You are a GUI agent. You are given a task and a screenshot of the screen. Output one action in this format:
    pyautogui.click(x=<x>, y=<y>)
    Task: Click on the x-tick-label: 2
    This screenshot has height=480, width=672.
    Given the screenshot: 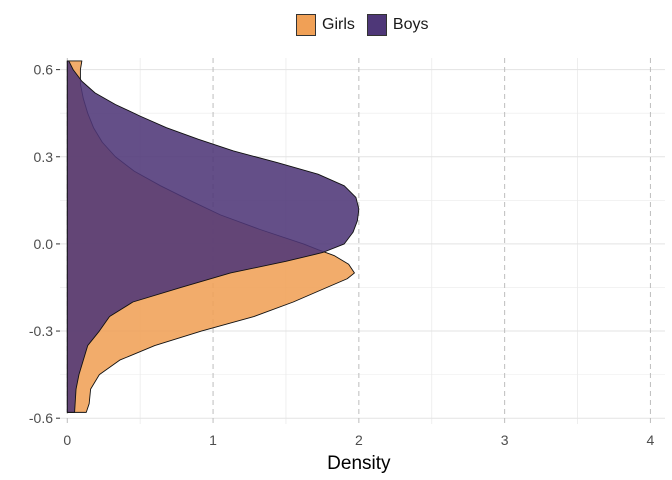 What is the action you would take?
    pyautogui.click(x=359, y=440)
    